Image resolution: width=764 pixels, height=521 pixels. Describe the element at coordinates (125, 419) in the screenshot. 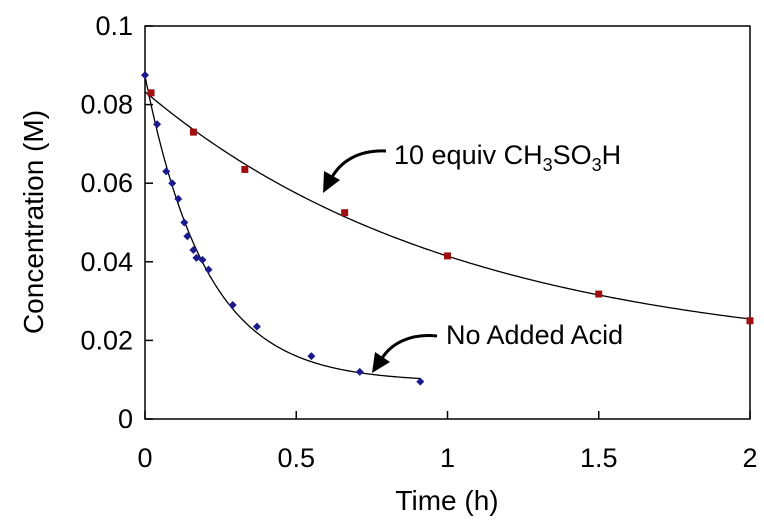

I see `y-tick-label: 0` at that location.